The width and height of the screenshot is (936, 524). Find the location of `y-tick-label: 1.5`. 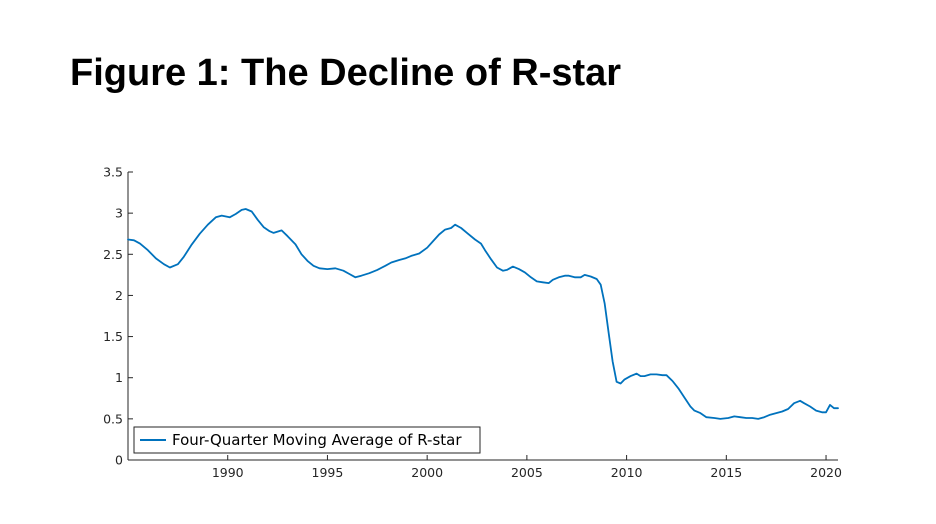

y-tick-label: 1.5 is located at coordinates (113, 336).